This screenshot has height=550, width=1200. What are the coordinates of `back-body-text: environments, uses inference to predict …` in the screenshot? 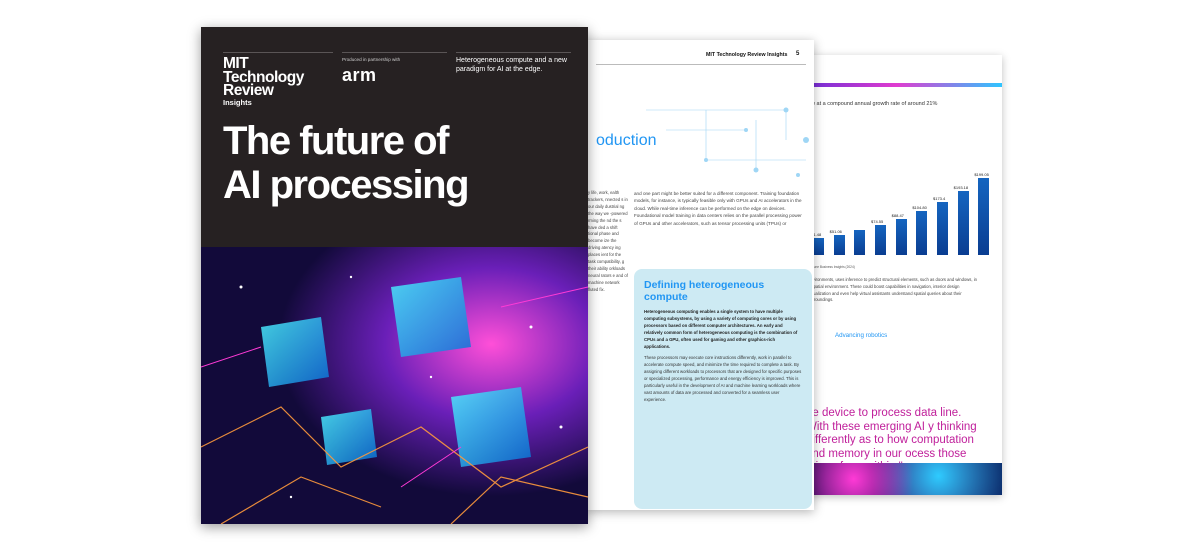 It's located at (892, 290).